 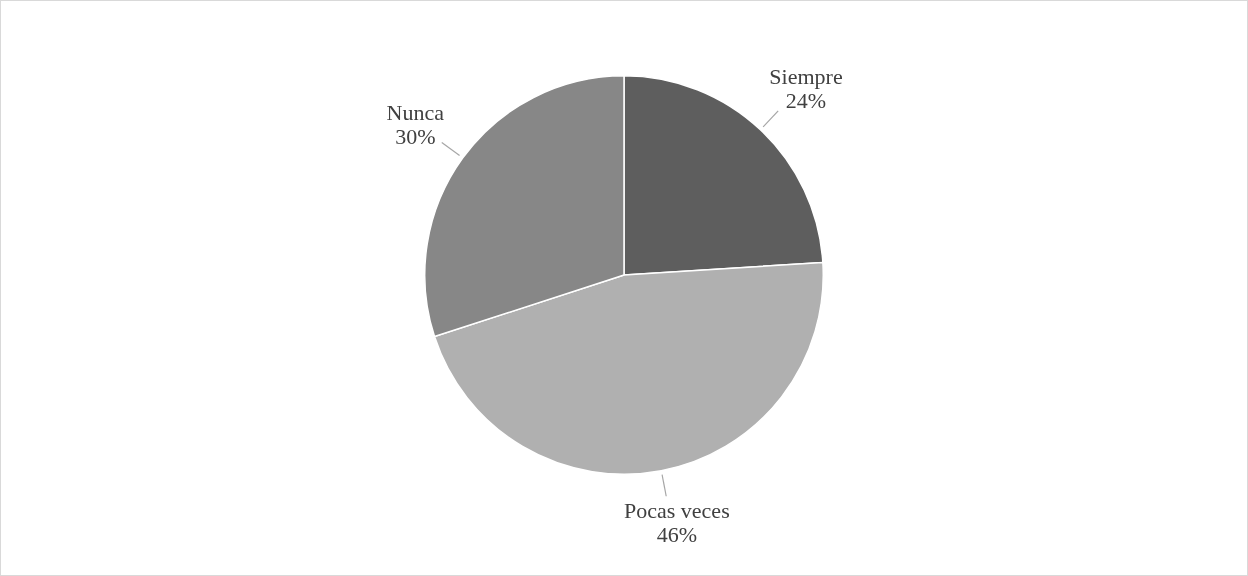 What do you see at coordinates (677, 534) in the screenshot?
I see `data-label: 46%` at bounding box center [677, 534].